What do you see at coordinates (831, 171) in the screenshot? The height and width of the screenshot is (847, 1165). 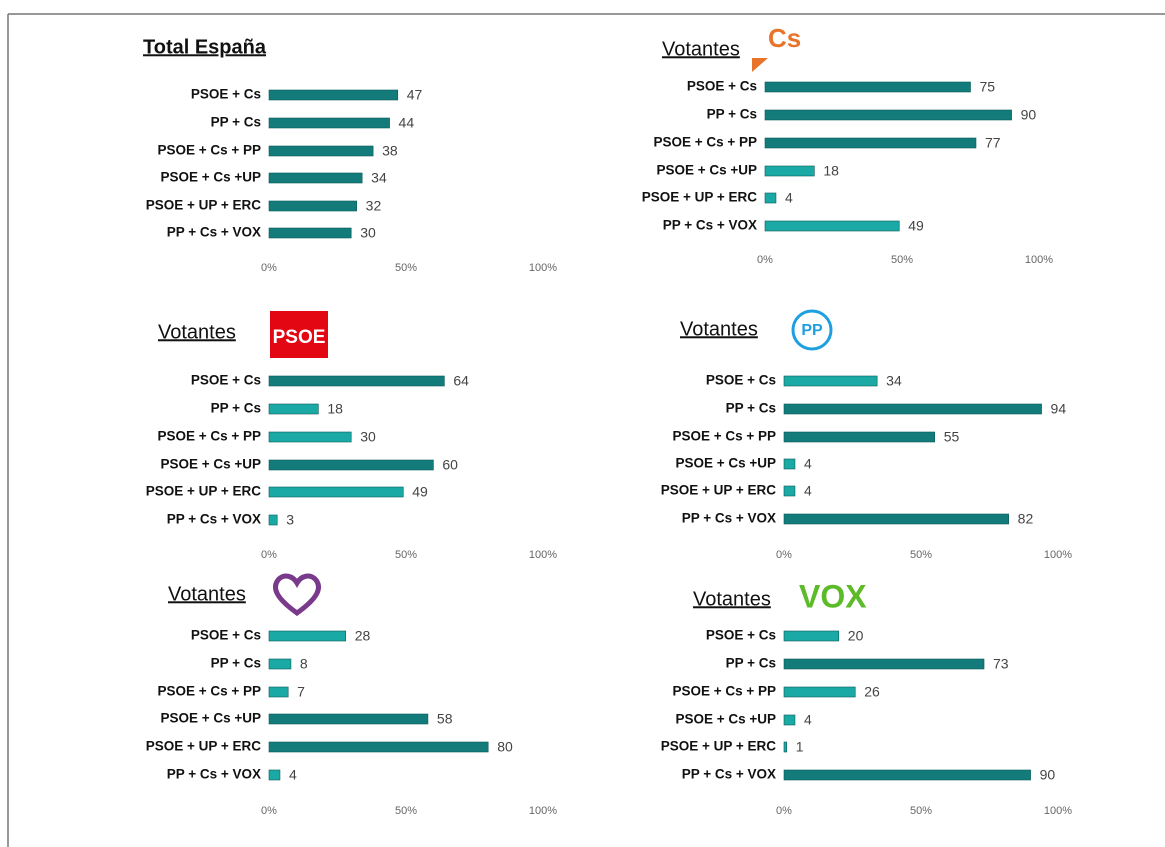 I see `value-label: 18` at bounding box center [831, 171].